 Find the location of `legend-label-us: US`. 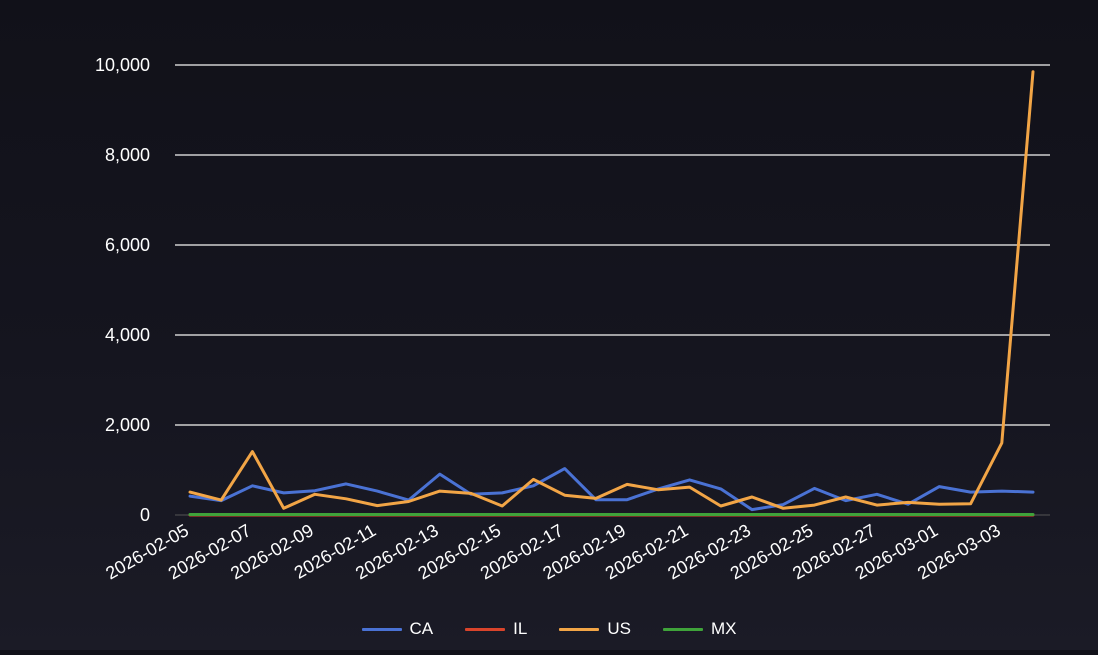

legend-label-us: US is located at coordinates (619, 628).